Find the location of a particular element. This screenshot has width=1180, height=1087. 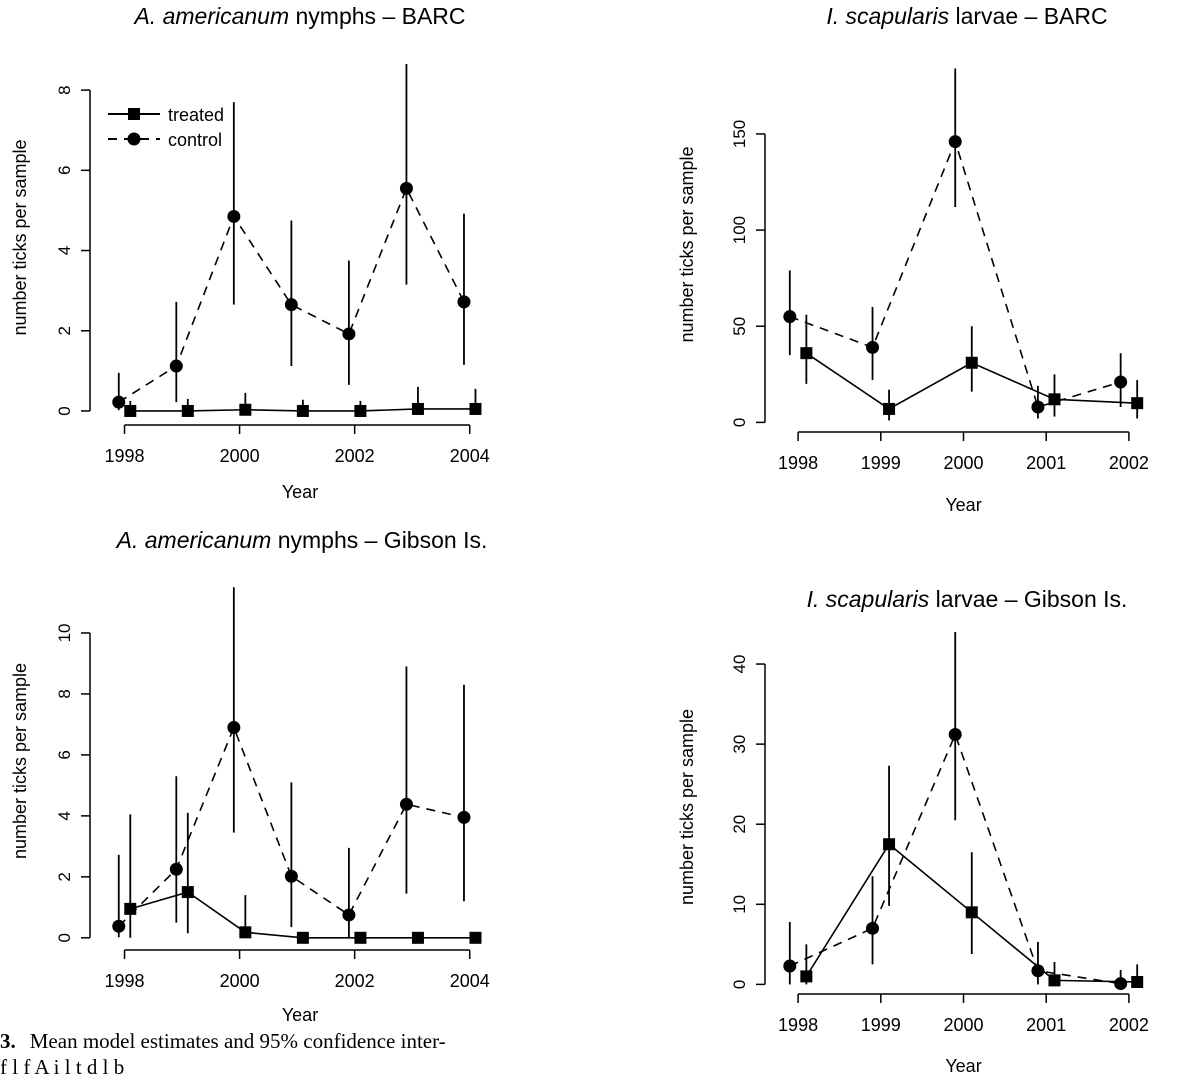

y-tick-label: 50 is located at coordinates (739, 326).